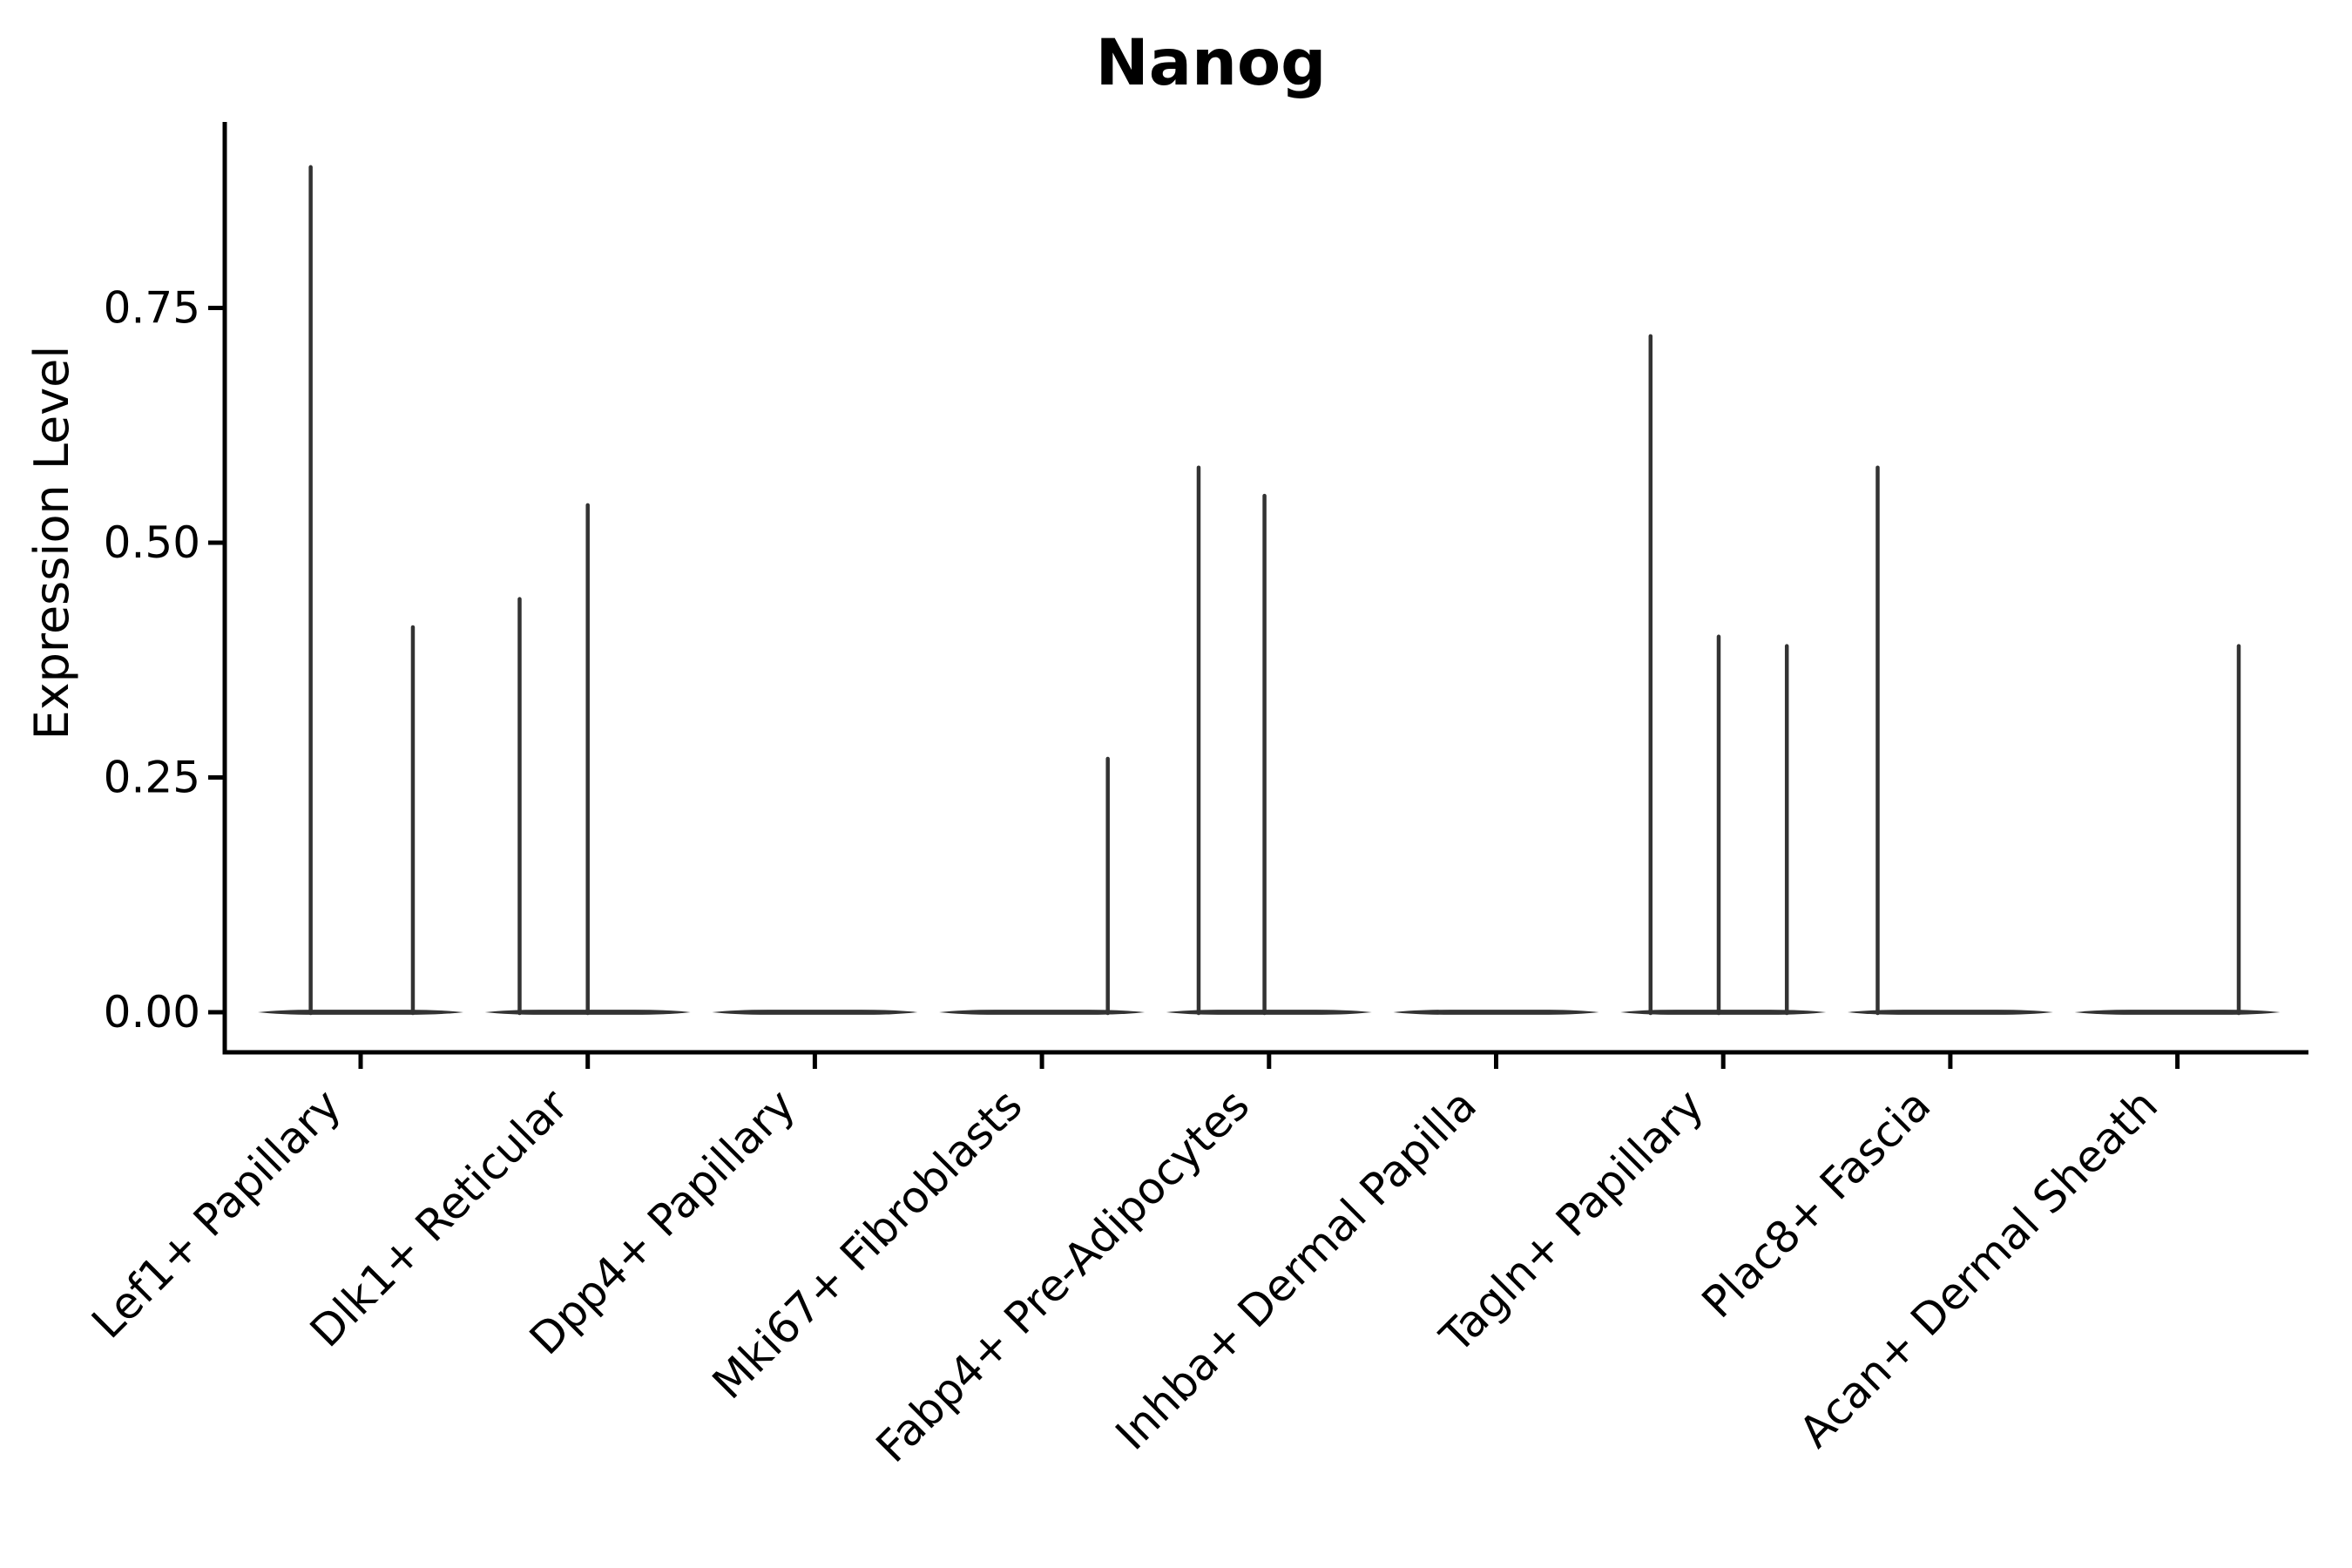 The height and width of the screenshot is (1568, 2352). What do you see at coordinates (52, 543) in the screenshot?
I see `y-axis-title: Expression Level` at bounding box center [52, 543].